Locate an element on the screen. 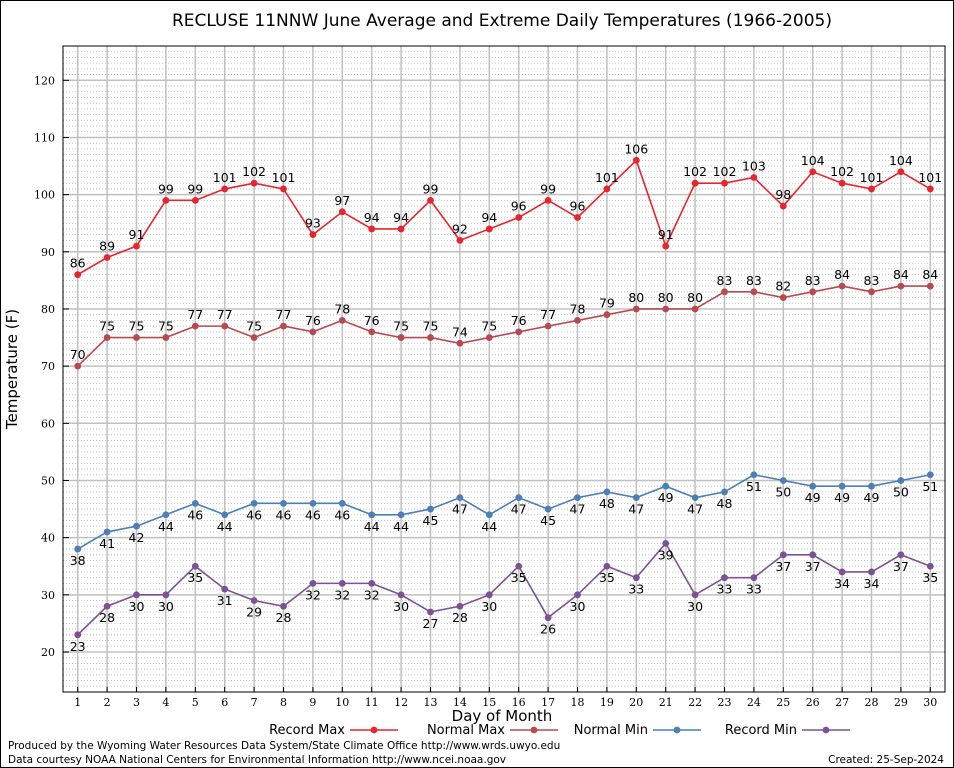 The width and height of the screenshot is (954, 768). x-tick-label: 25 is located at coordinates (783, 702).